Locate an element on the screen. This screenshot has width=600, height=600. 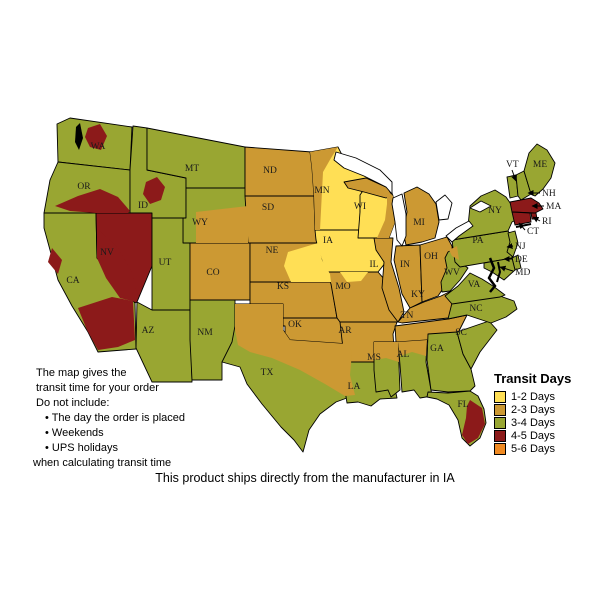
state-label-MS: MS is located at coordinates (374, 358).